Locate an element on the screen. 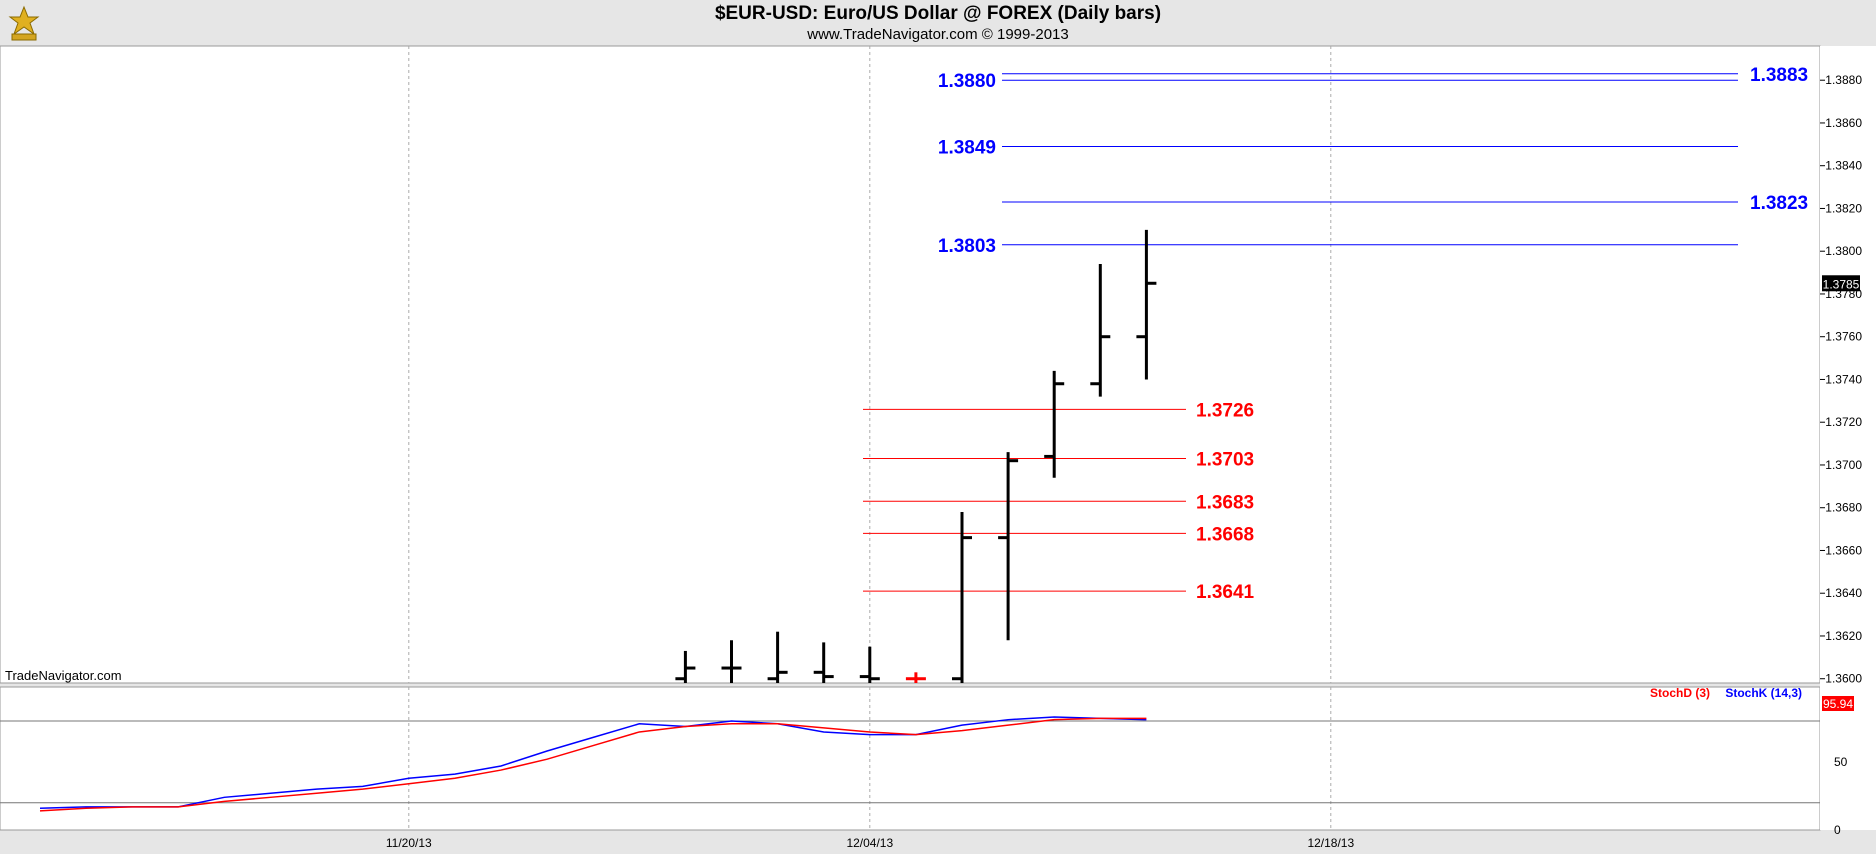  legend-stochd: StochD (3) is located at coordinates (1680, 693).